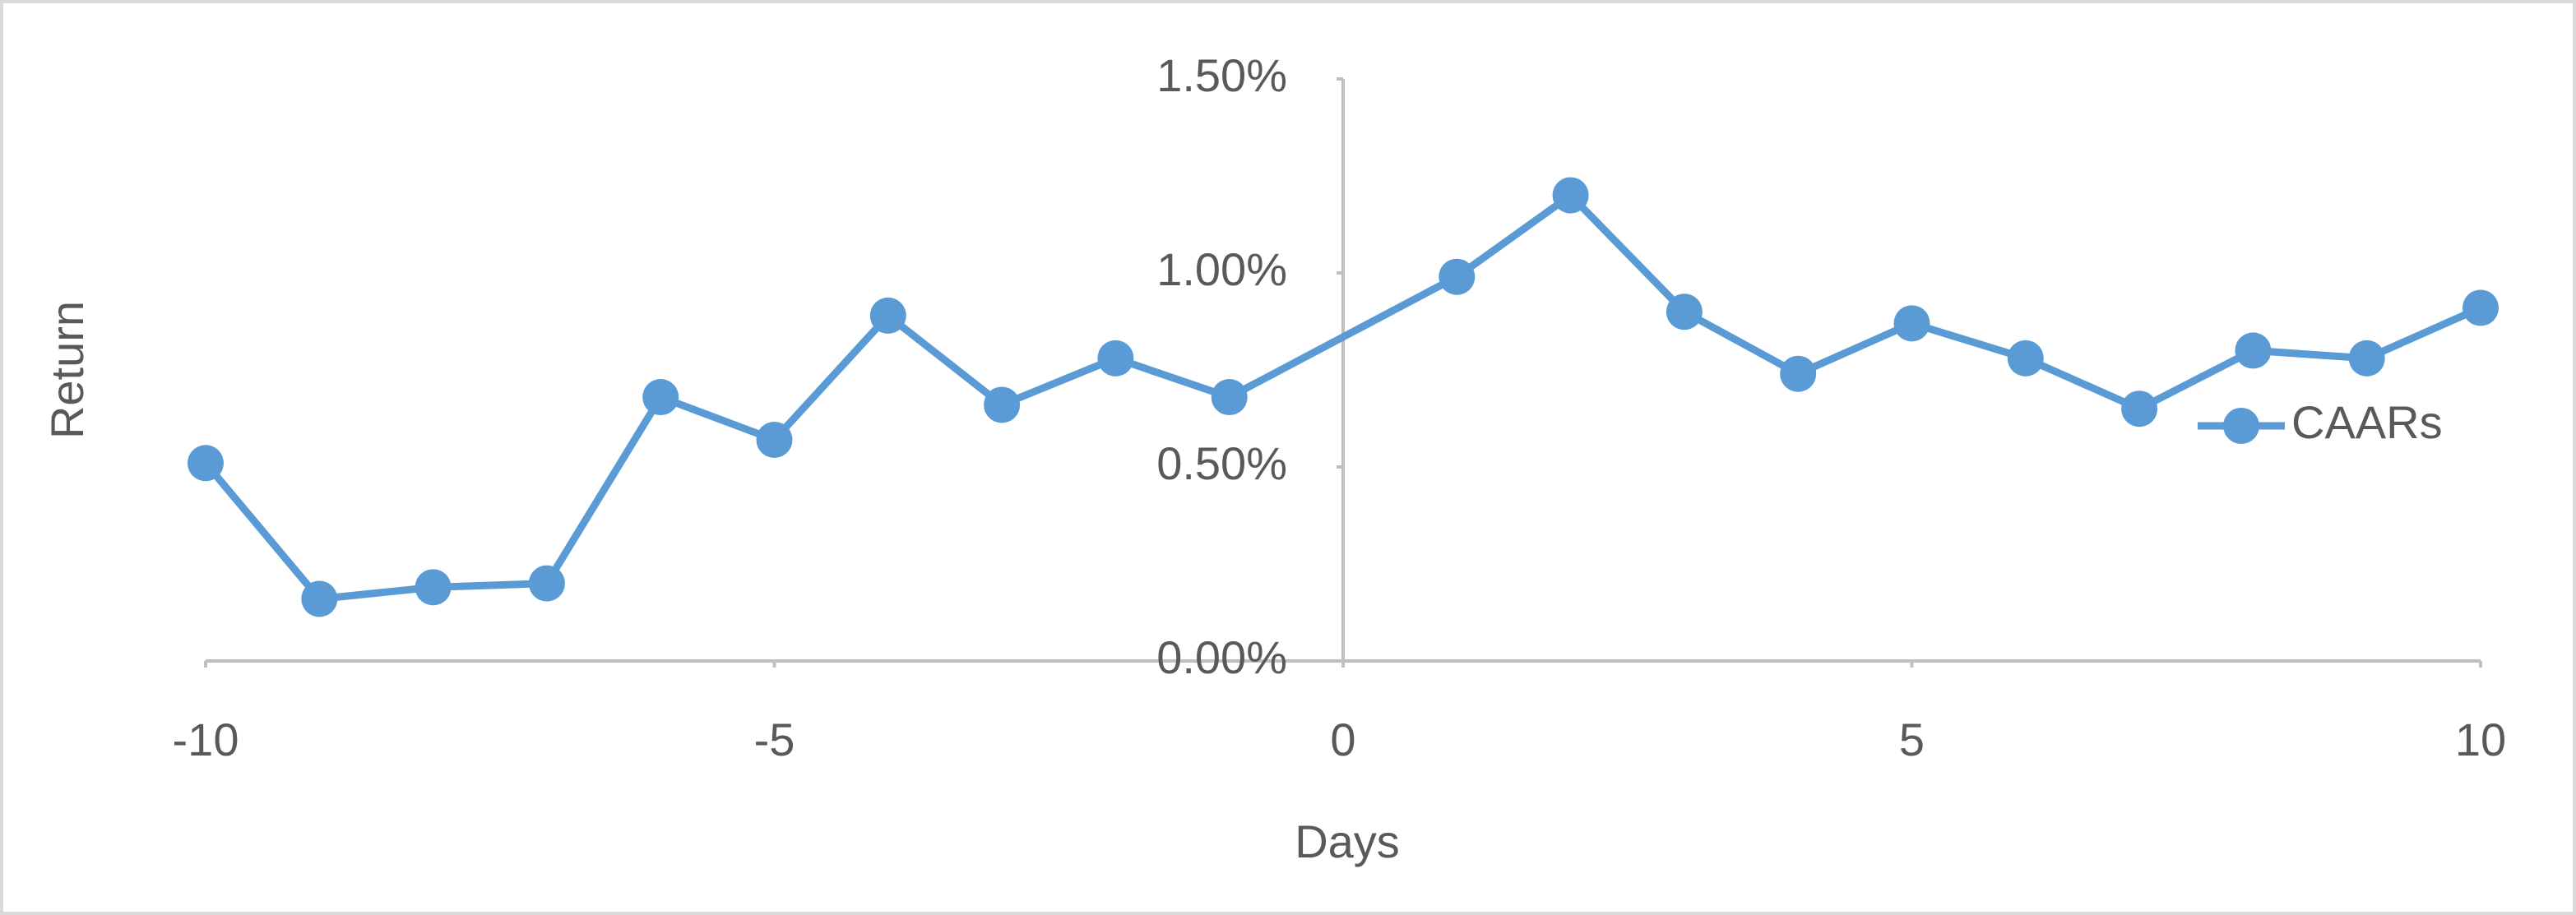  Describe the element at coordinates (2481, 739) in the screenshot. I see `x-tick-label: 10` at that location.